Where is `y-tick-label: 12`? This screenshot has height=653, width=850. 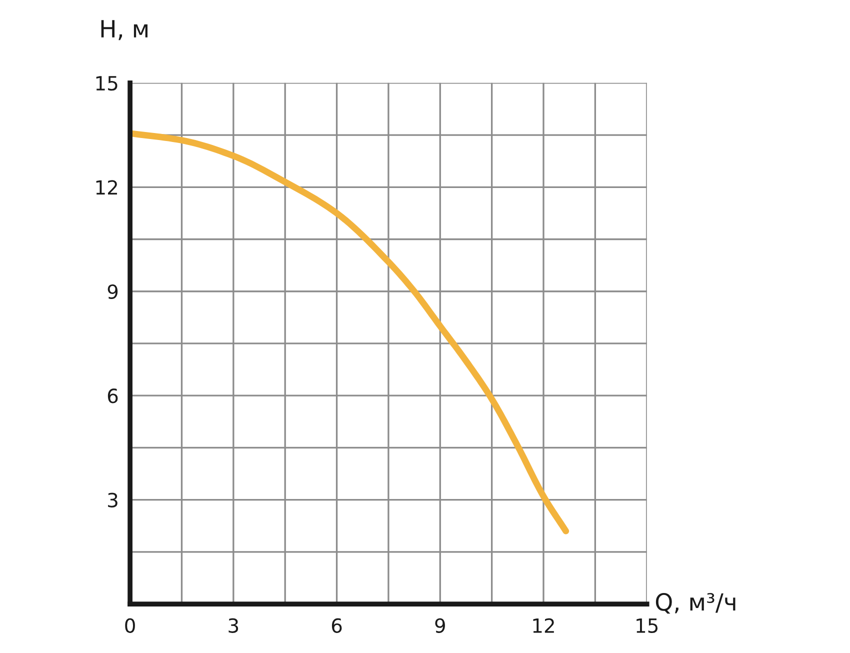
y-tick-label: 12 is located at coordinates (106, 187).